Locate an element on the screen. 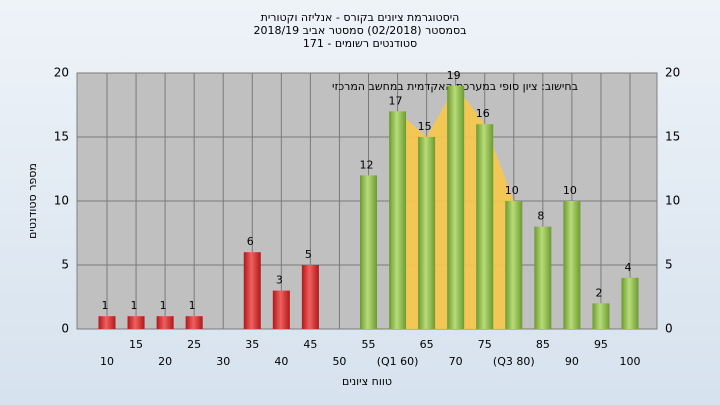 This screenshot has height=405, width=720. x-tick-label: 75 is located at coordinates (485, 344).